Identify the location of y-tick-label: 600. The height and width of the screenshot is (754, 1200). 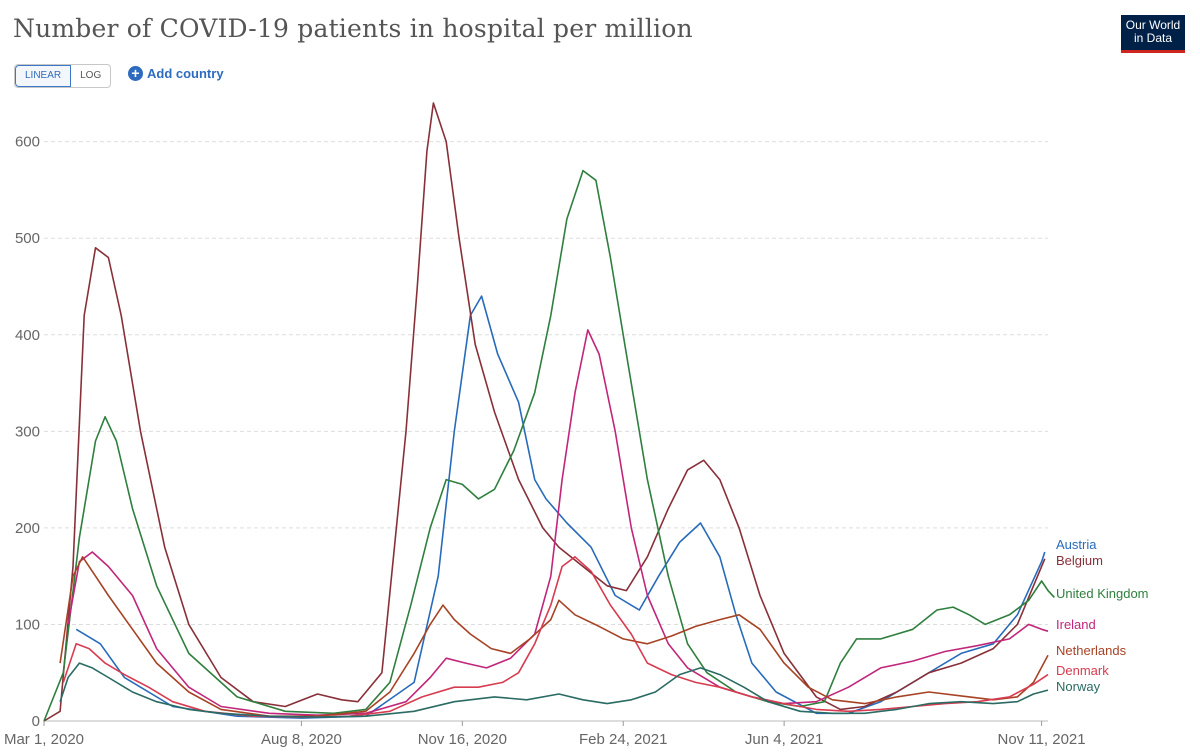
(27, 142).